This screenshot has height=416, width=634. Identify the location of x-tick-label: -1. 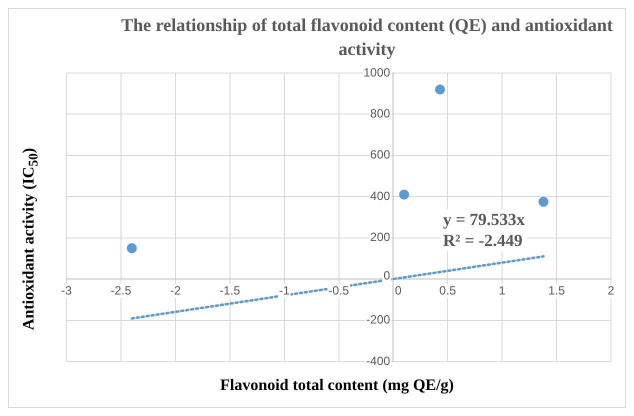
(284, 290).